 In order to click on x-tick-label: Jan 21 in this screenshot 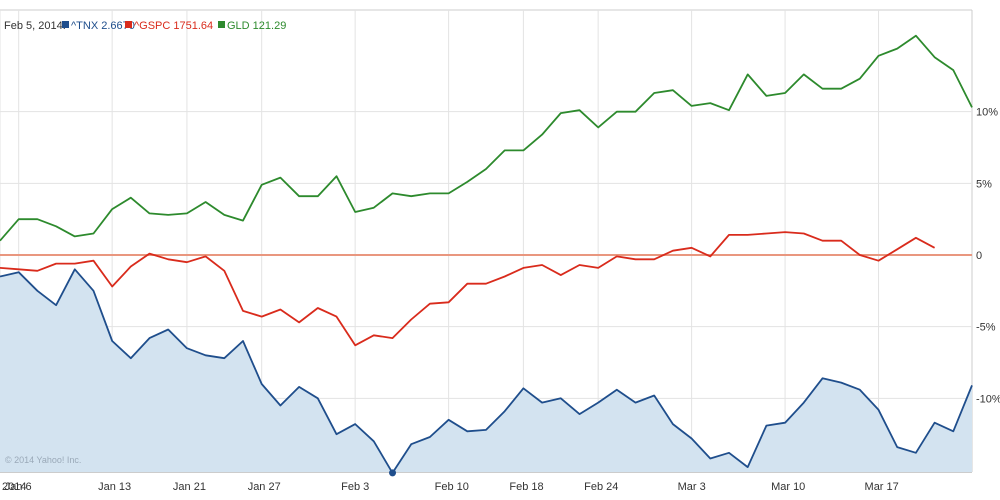, I will do `click(189, 487)`.